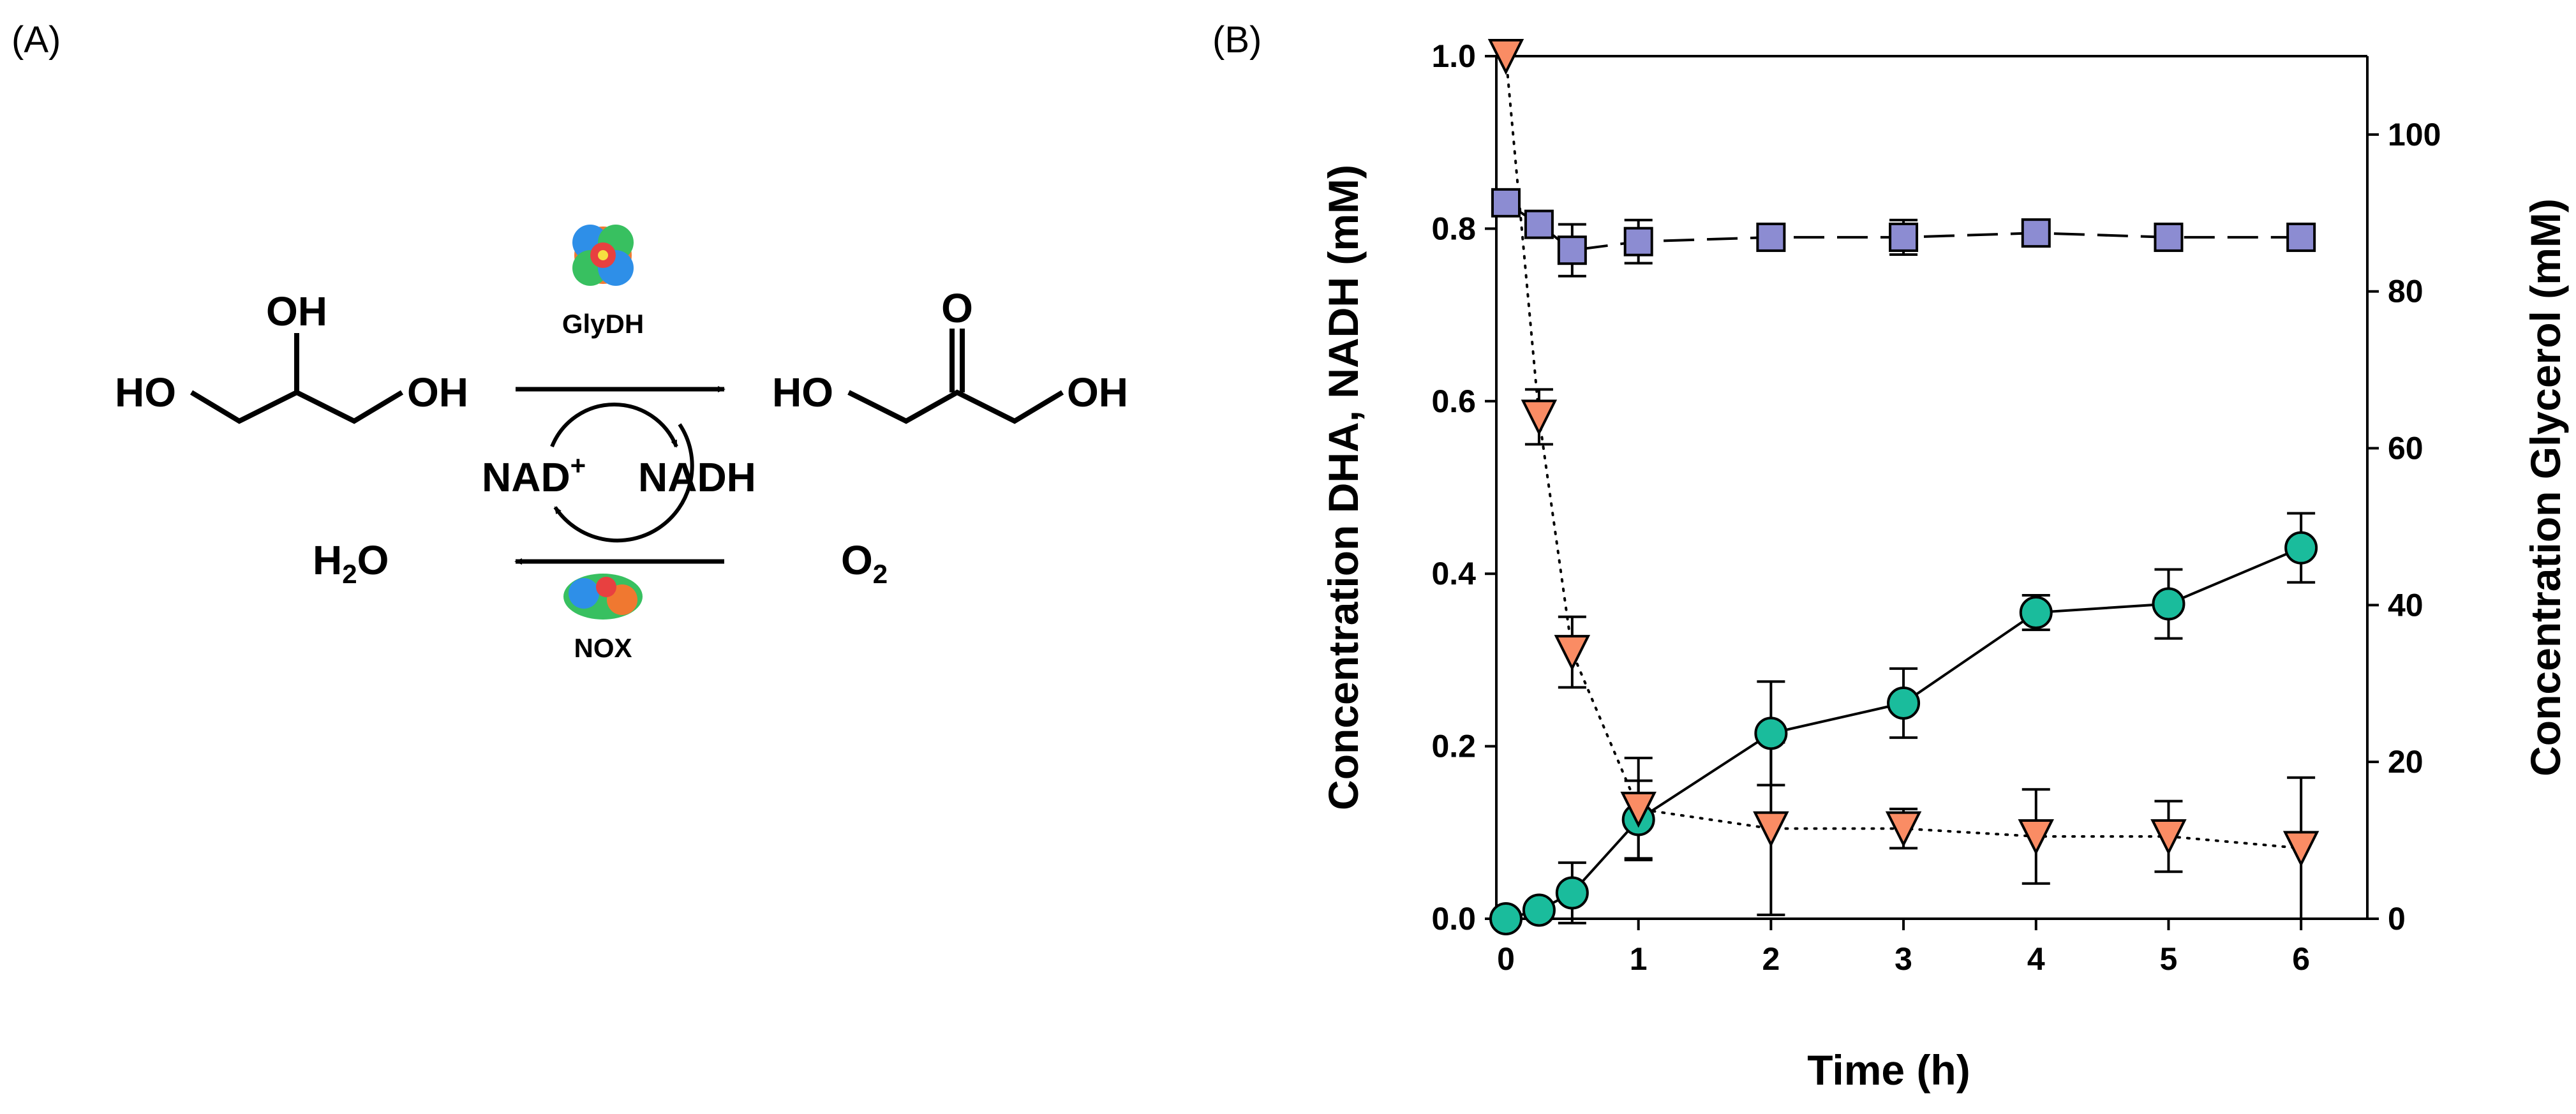 This screenshot has height=1114, width=2576. What do you see at coordinates (1453, 228) in the screenshot?
I see `y-tick-label-4: 0.8` at bounding box center [1453, 228].